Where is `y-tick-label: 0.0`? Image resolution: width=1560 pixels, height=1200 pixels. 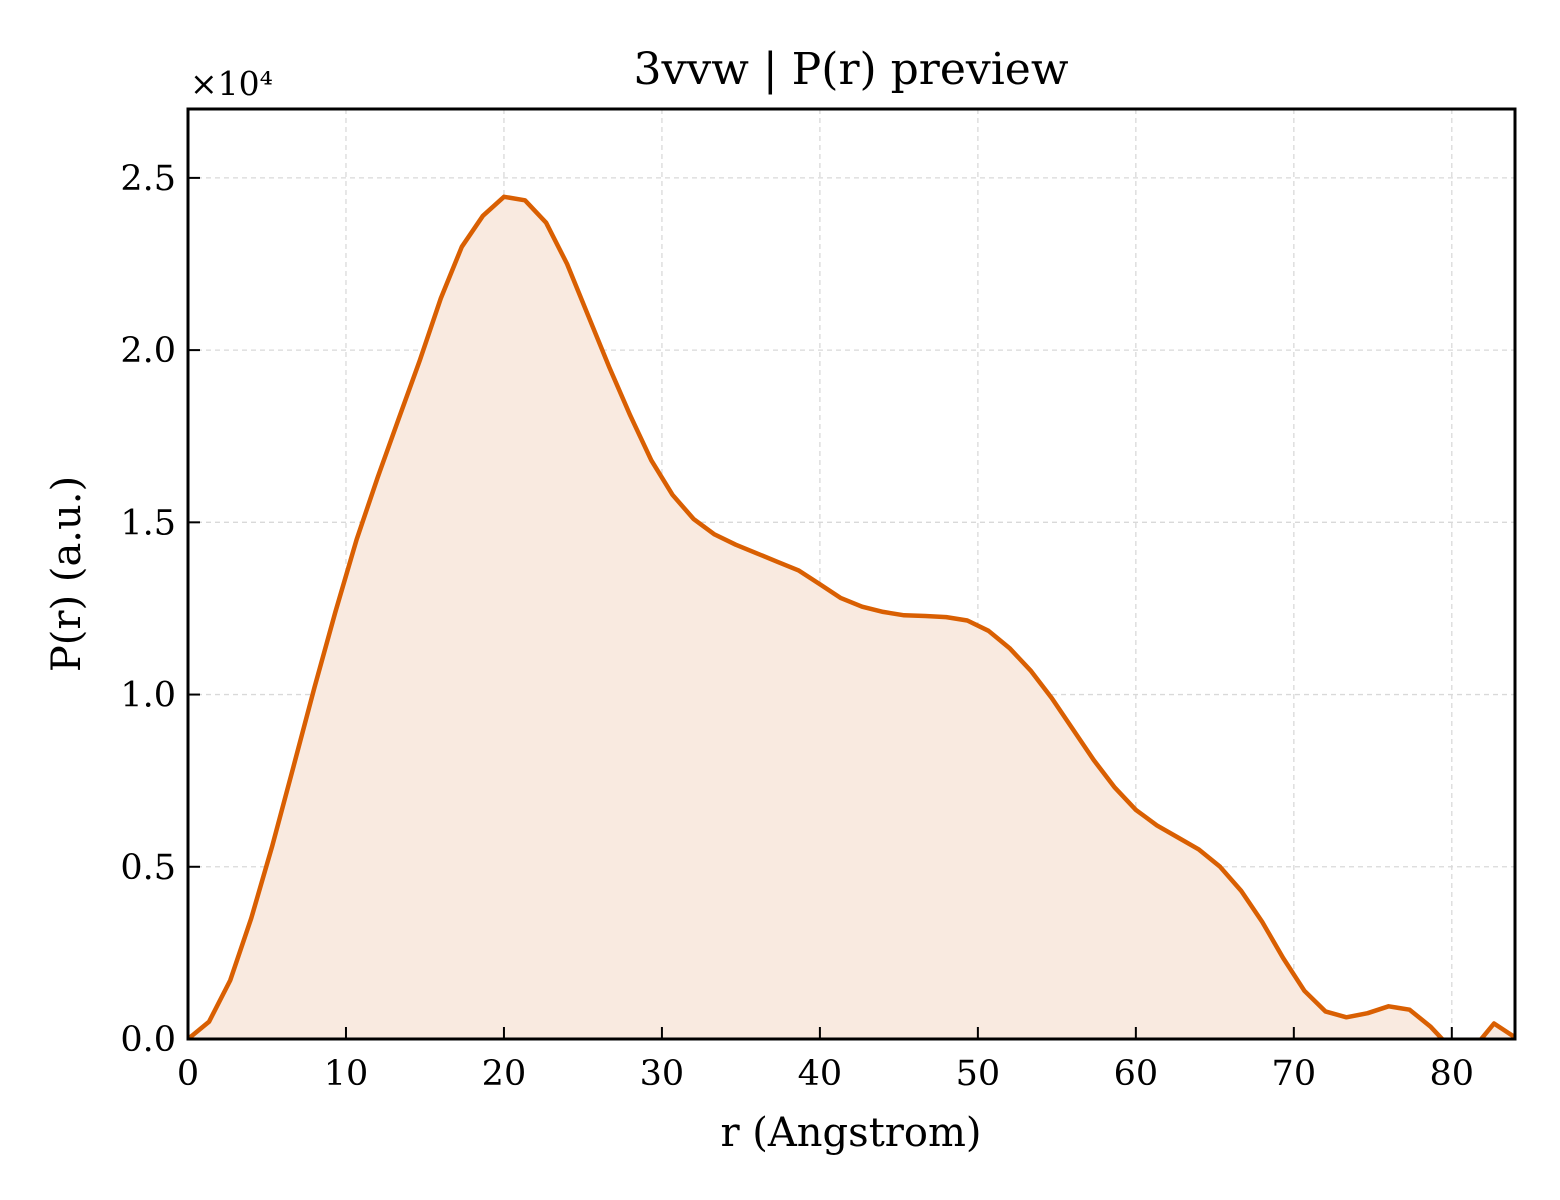 y-tick-label: 0.0 is located at coordinates (148, 1040).